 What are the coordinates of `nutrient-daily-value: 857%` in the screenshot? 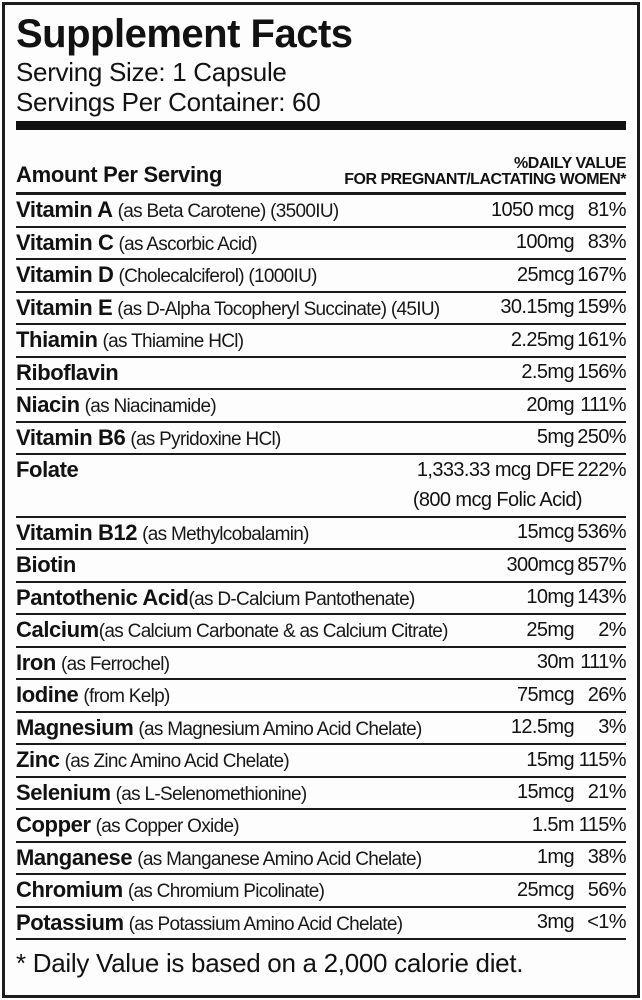 It's located at (601, 564).